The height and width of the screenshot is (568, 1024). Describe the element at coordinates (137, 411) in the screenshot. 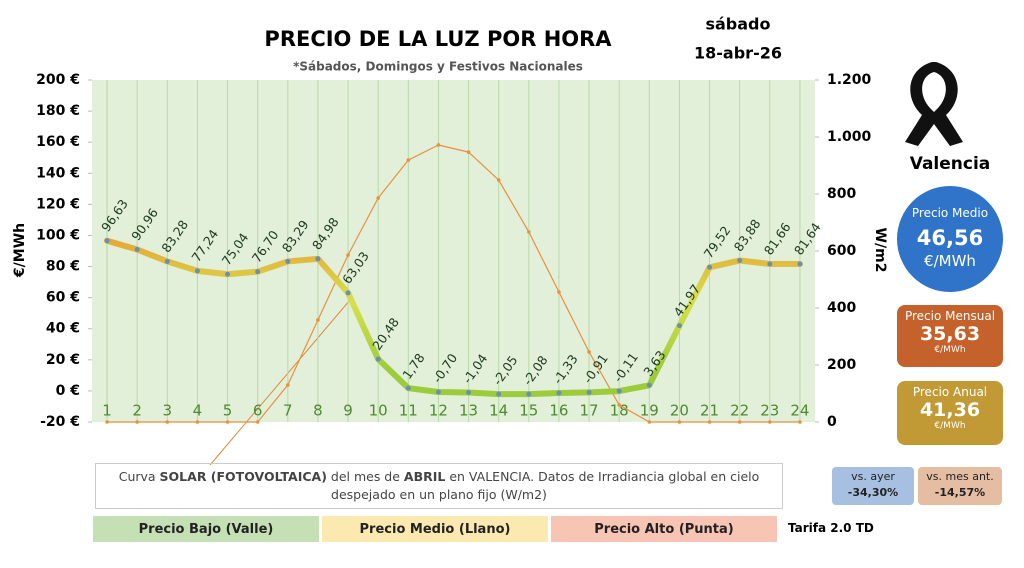

I see `x-tick-label: 2` at that location.